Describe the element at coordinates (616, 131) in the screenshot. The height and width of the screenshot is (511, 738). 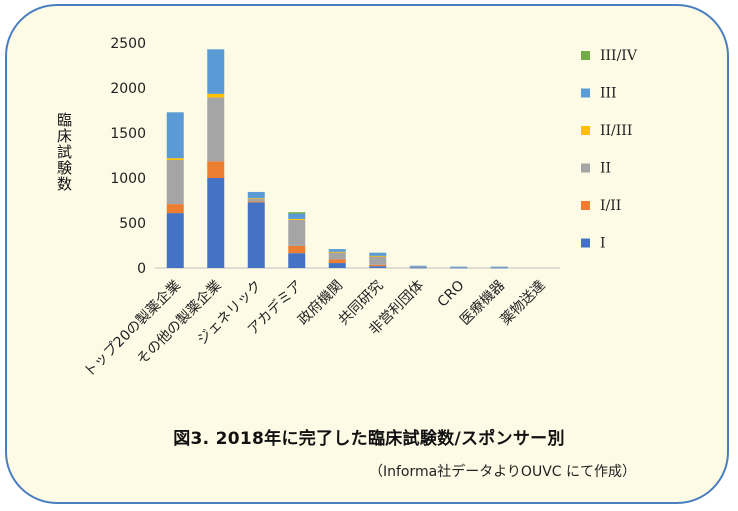
I see `legend-label: II/III` at that location.